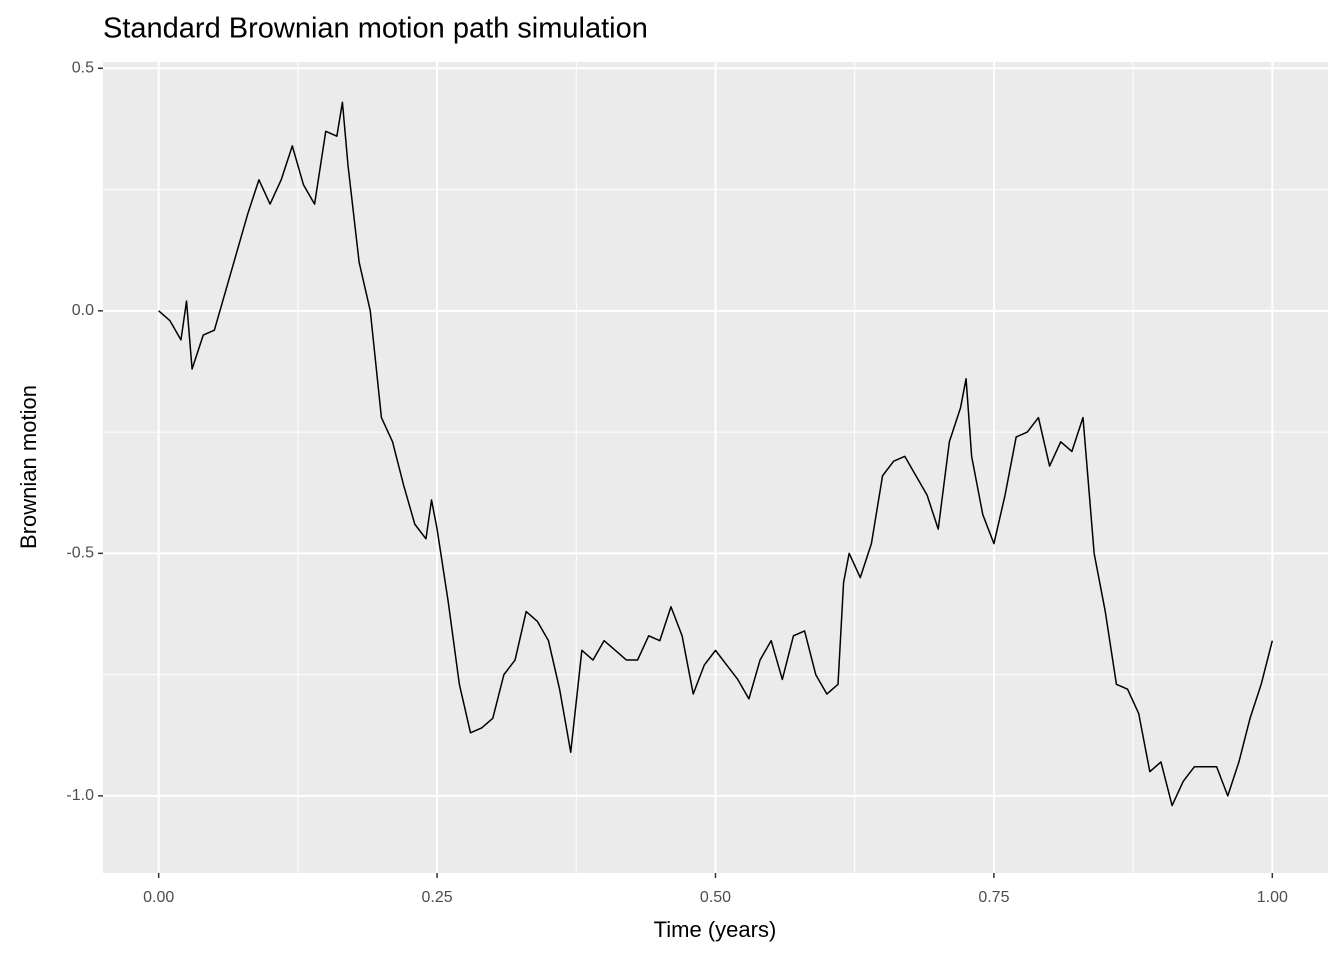  Describe the element at coordinates (80, 553) in the screenshot. I see `y-tick-label: -0.5` at that location.